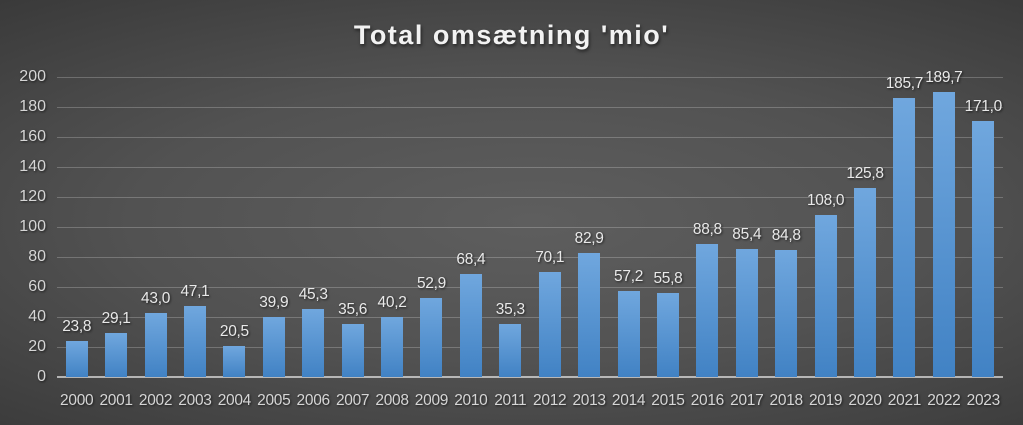  I want to click on x-axis-line, so click(530, 377).